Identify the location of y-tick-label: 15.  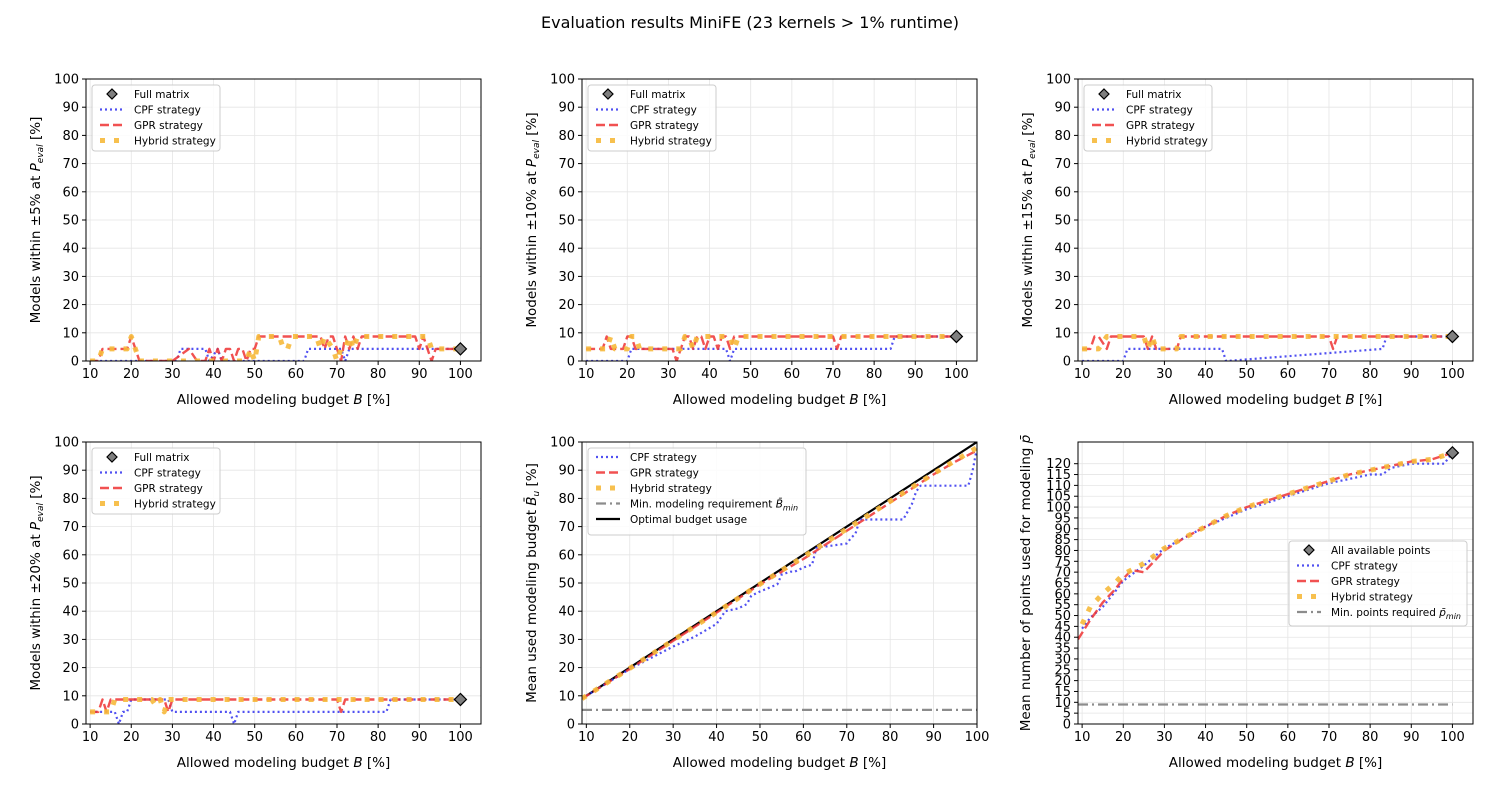
(1062, 692).